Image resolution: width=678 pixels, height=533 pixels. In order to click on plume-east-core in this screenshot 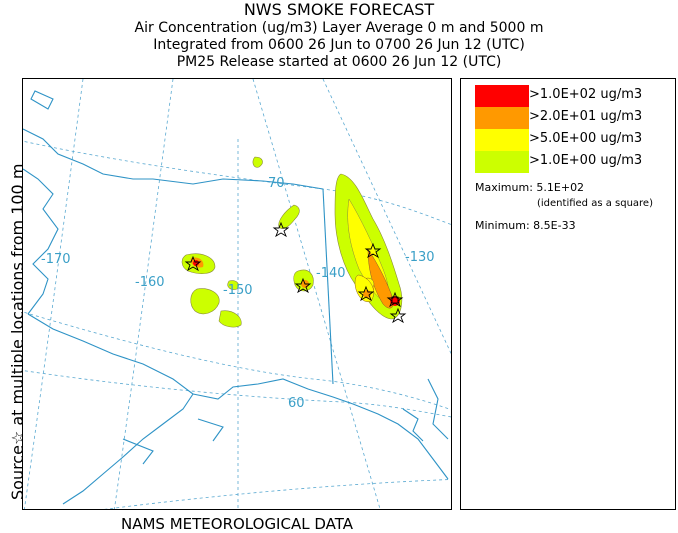, I will do `click(395, 301)`.